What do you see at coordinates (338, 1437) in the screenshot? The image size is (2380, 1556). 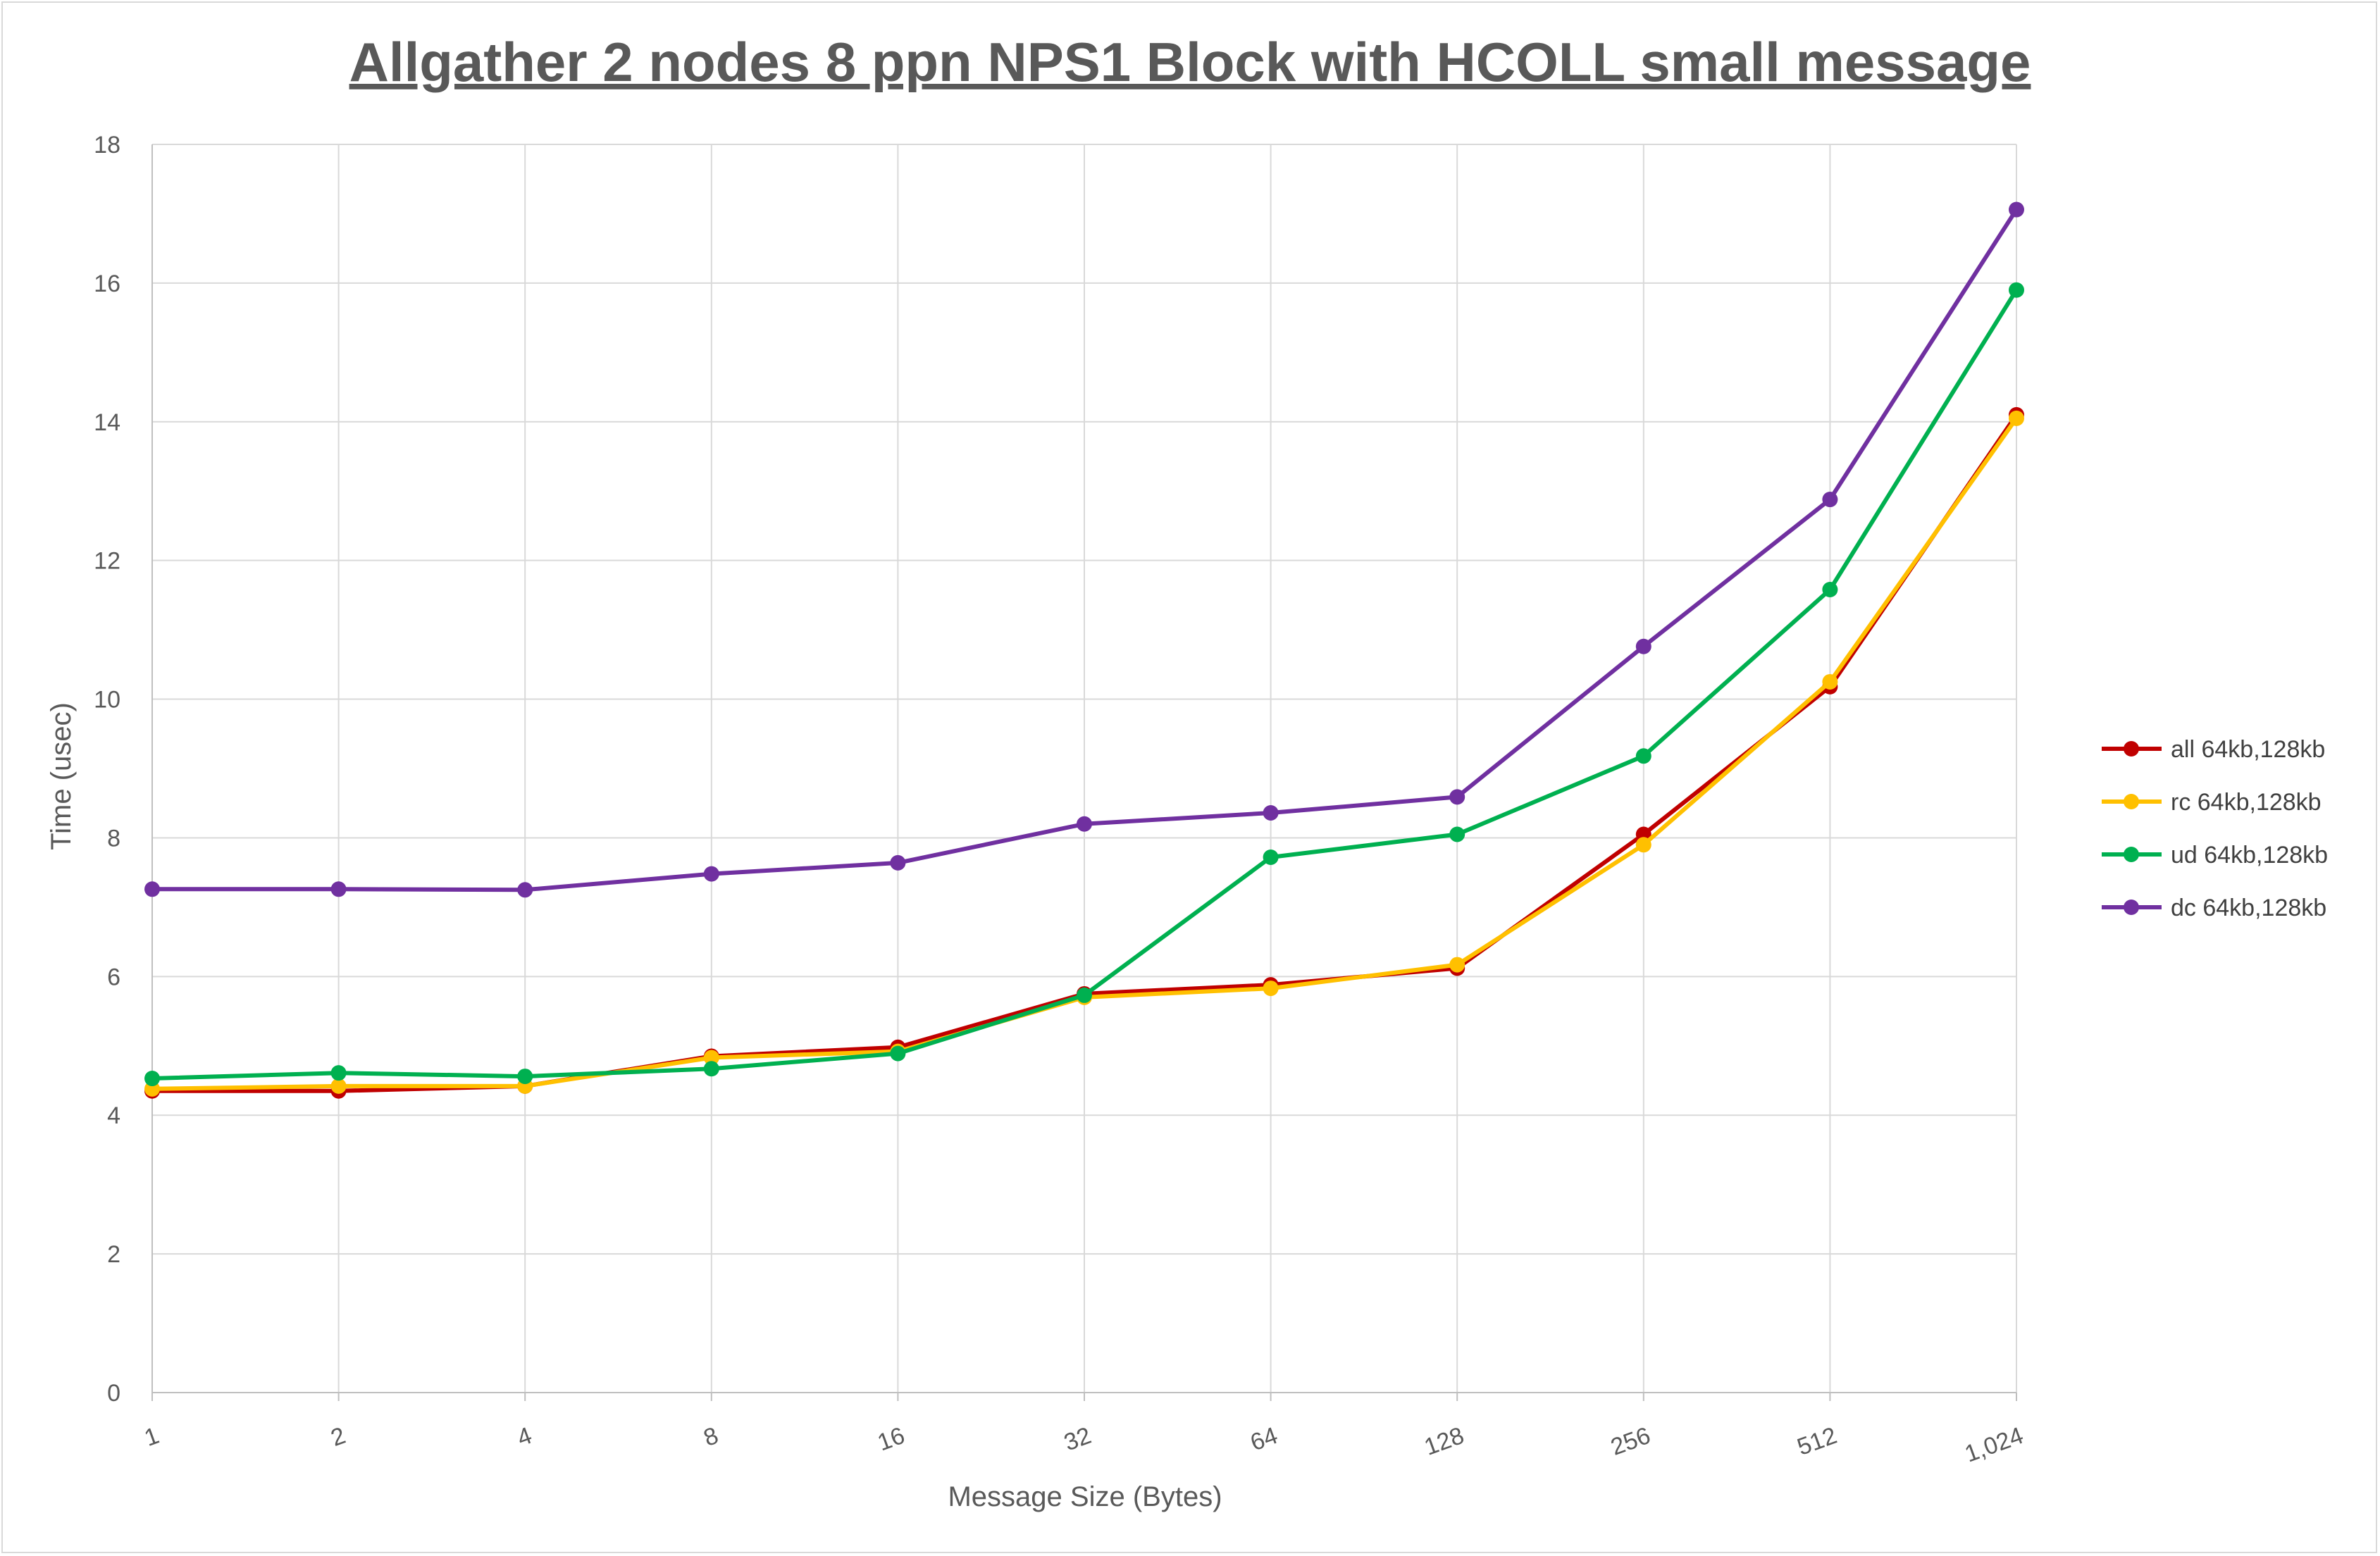 I see `x-tick-label: 2` at bounding box center [338, 1437].